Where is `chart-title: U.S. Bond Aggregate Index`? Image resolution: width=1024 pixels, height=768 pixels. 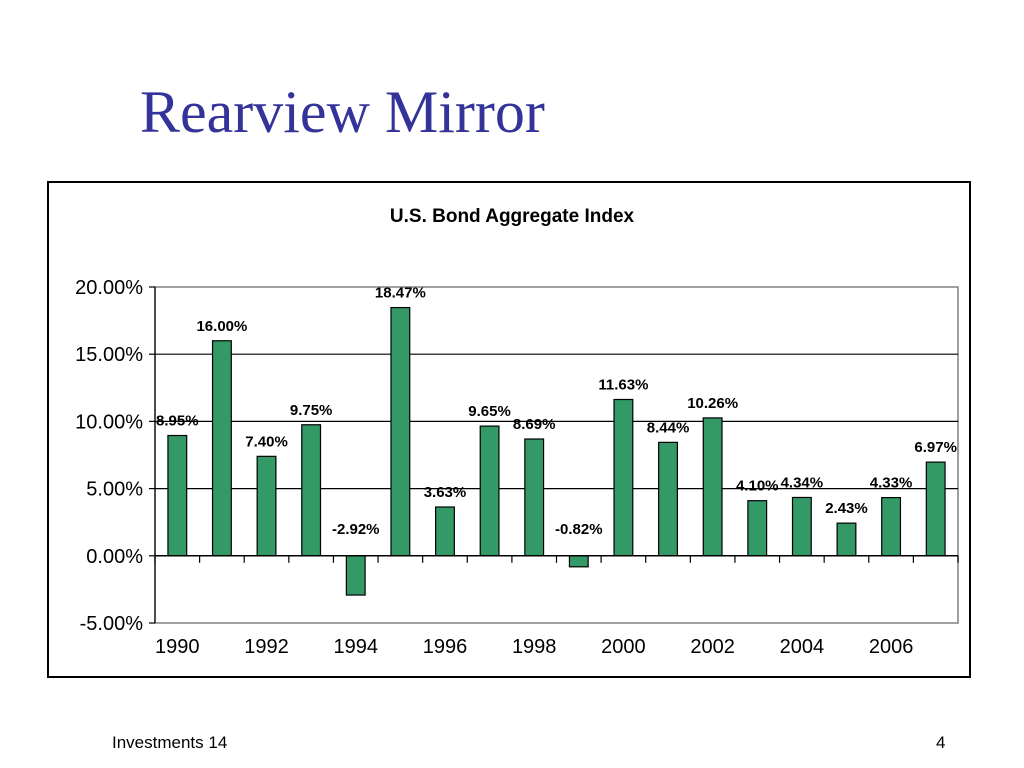
chart-title: U.S. Bond Aggregate Index is located at coordinates (512, 216).